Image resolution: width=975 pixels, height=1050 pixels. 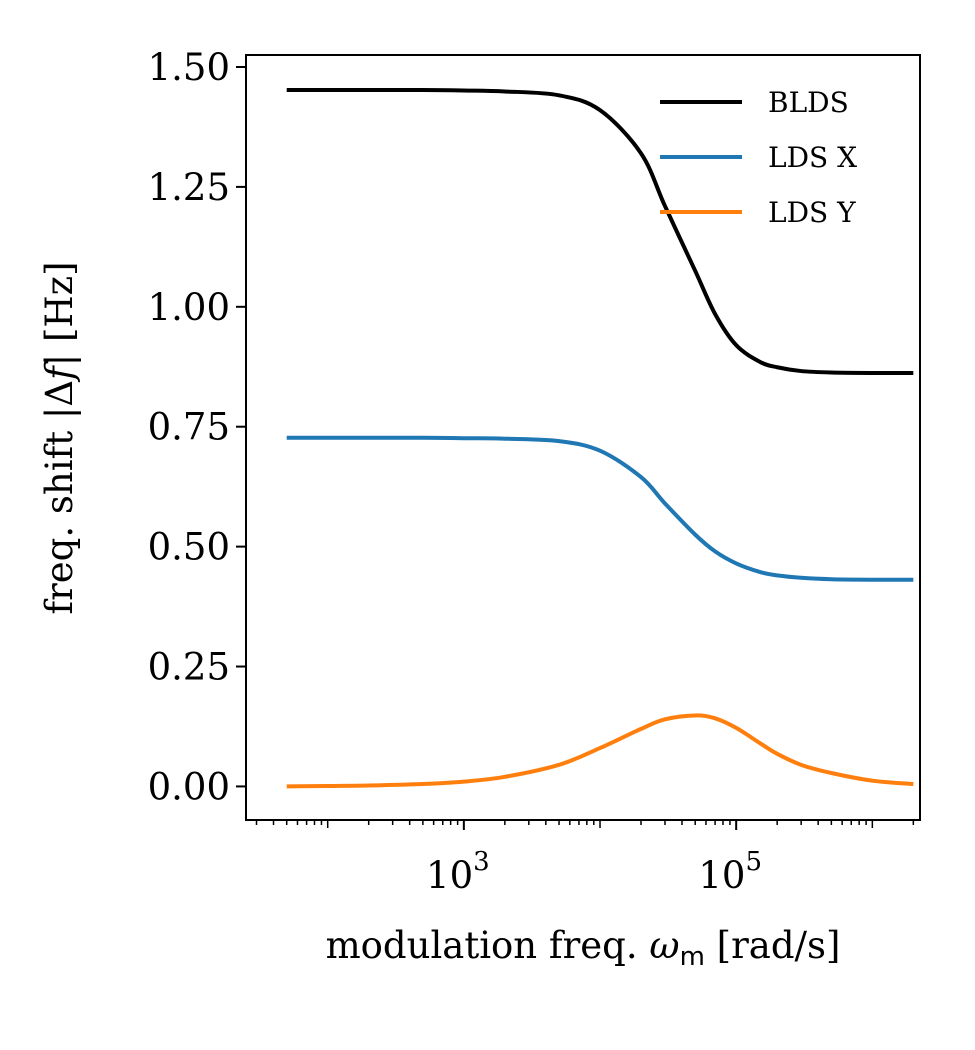 What do you see at coordinates (189, 307) in the screenshot?
I see `y-tick-label: 1.00` at bounding box center [189, 307].